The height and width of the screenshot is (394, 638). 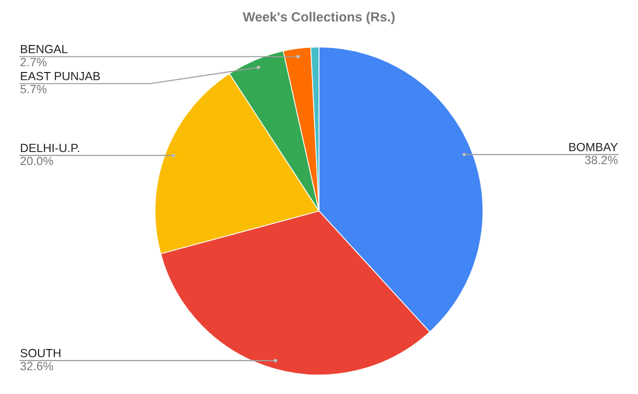 I want to click on slice-label: EAST PUNJAB, so click(x=60, y=76).